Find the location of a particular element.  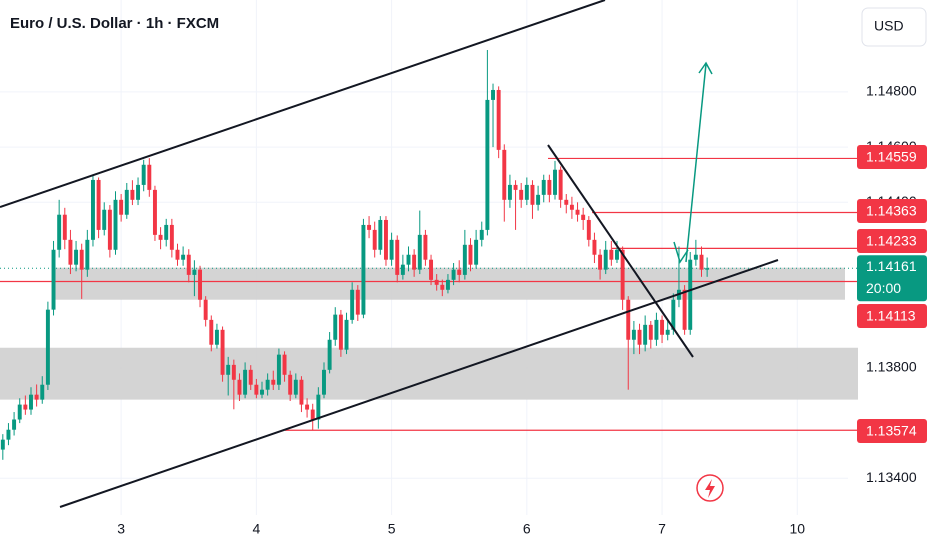

icon-bolt is located at coordinates (710, 488).